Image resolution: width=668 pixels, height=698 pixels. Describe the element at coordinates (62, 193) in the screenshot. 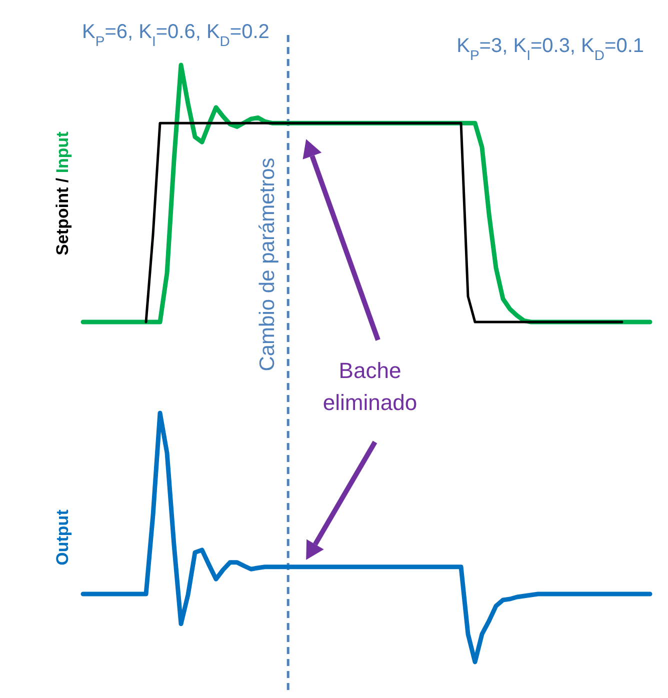

I see `y-axis-title: Setpoint / Input` at that location.